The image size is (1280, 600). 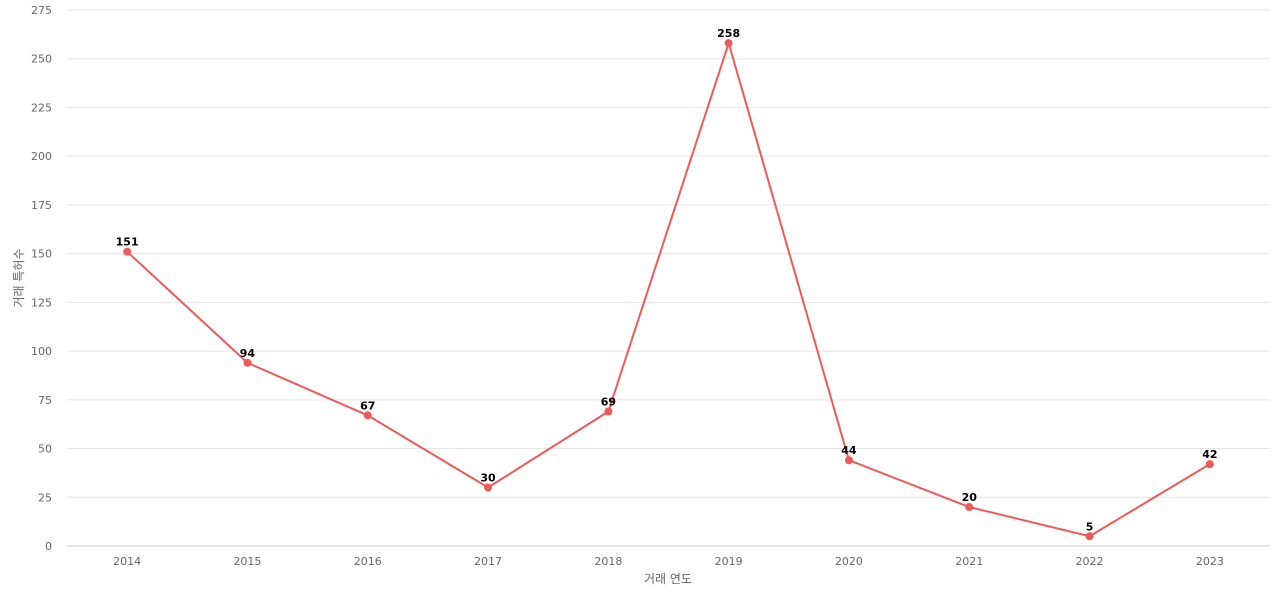 I want to click on data-label: 69, so click(x=608, y=402).